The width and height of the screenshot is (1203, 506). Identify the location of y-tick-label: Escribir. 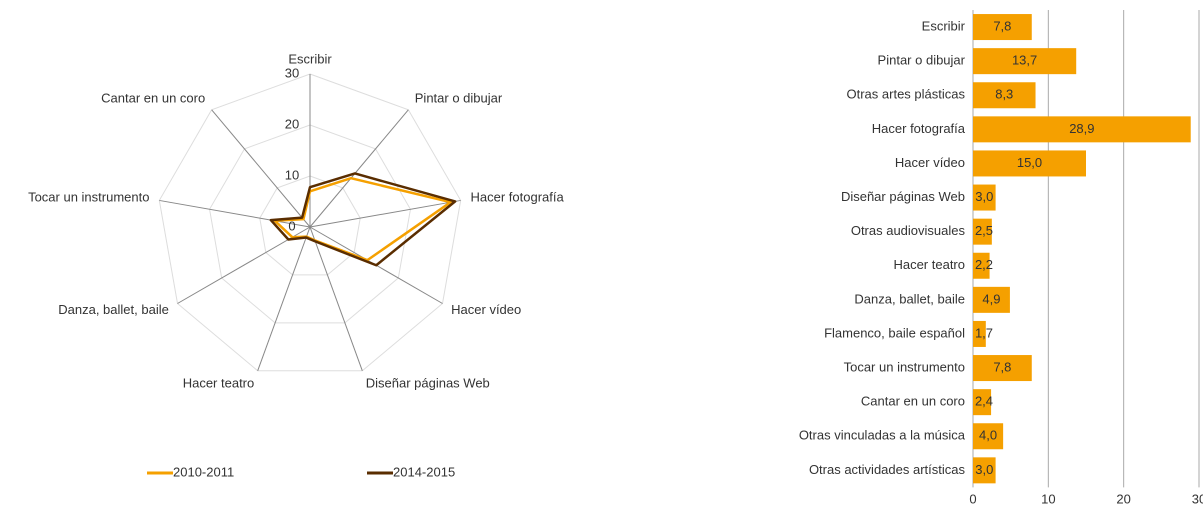
(944, 25).